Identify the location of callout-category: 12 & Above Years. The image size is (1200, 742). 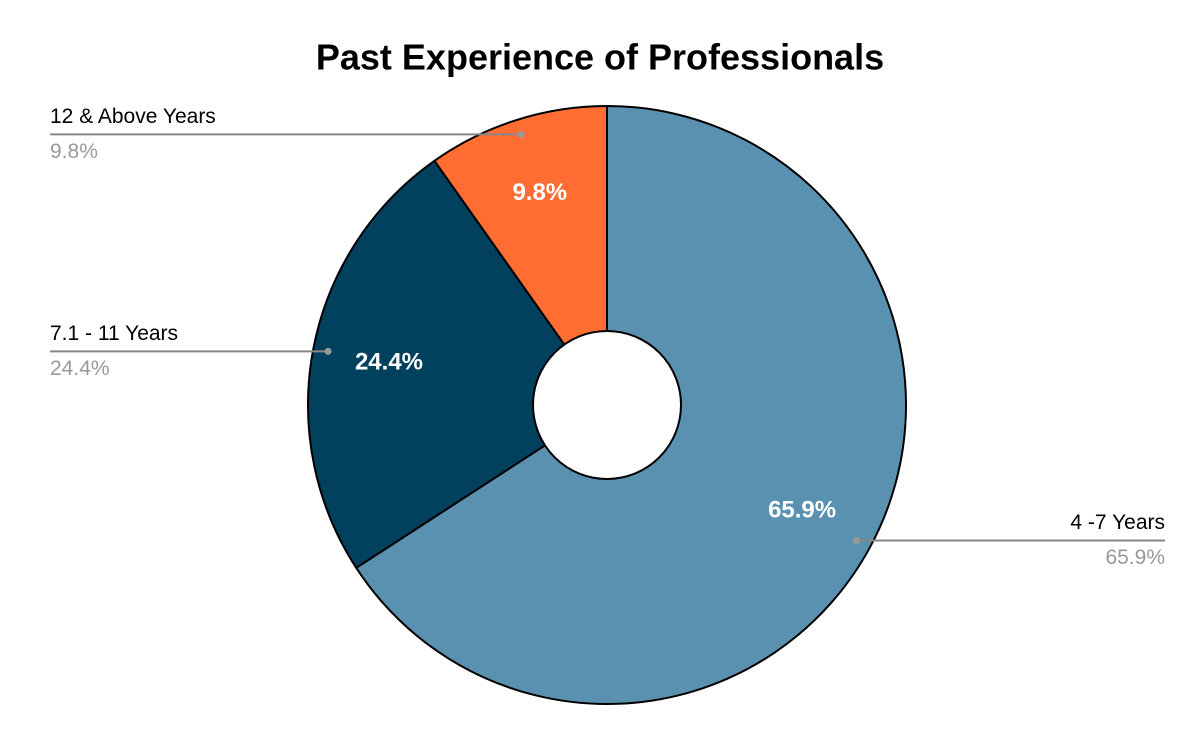
(133, 116).